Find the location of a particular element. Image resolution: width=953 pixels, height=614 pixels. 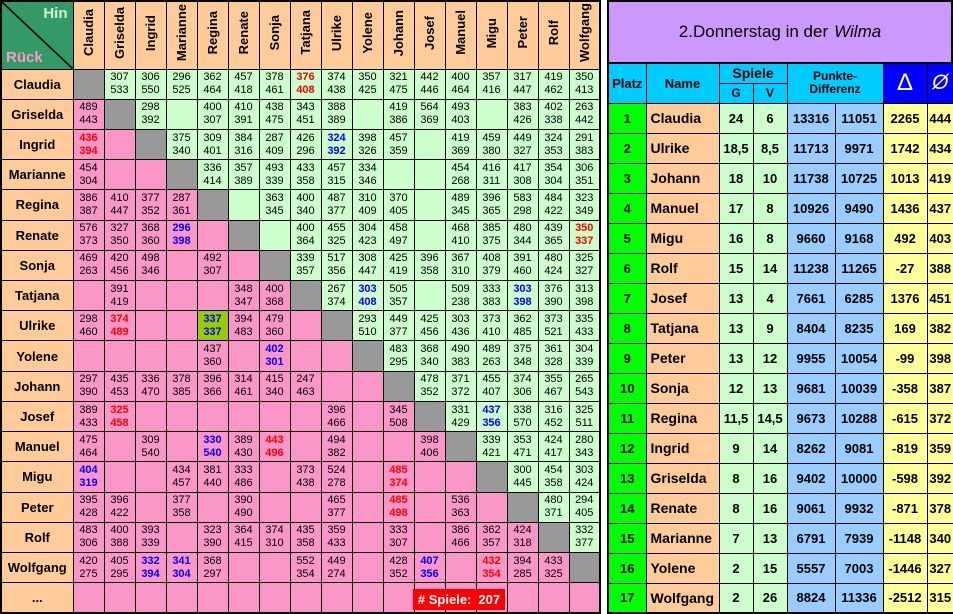

matrix-cell: 389 430 is located at coordinates (243, 447).